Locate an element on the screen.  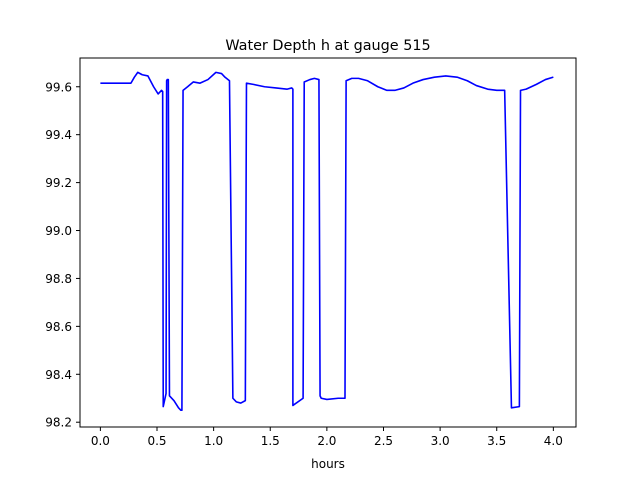
x-axis: 0.0 0.5 1.0 1.5 2.0 2.5 3.0 3.5 4.0 is located at coordinates (327, 437).